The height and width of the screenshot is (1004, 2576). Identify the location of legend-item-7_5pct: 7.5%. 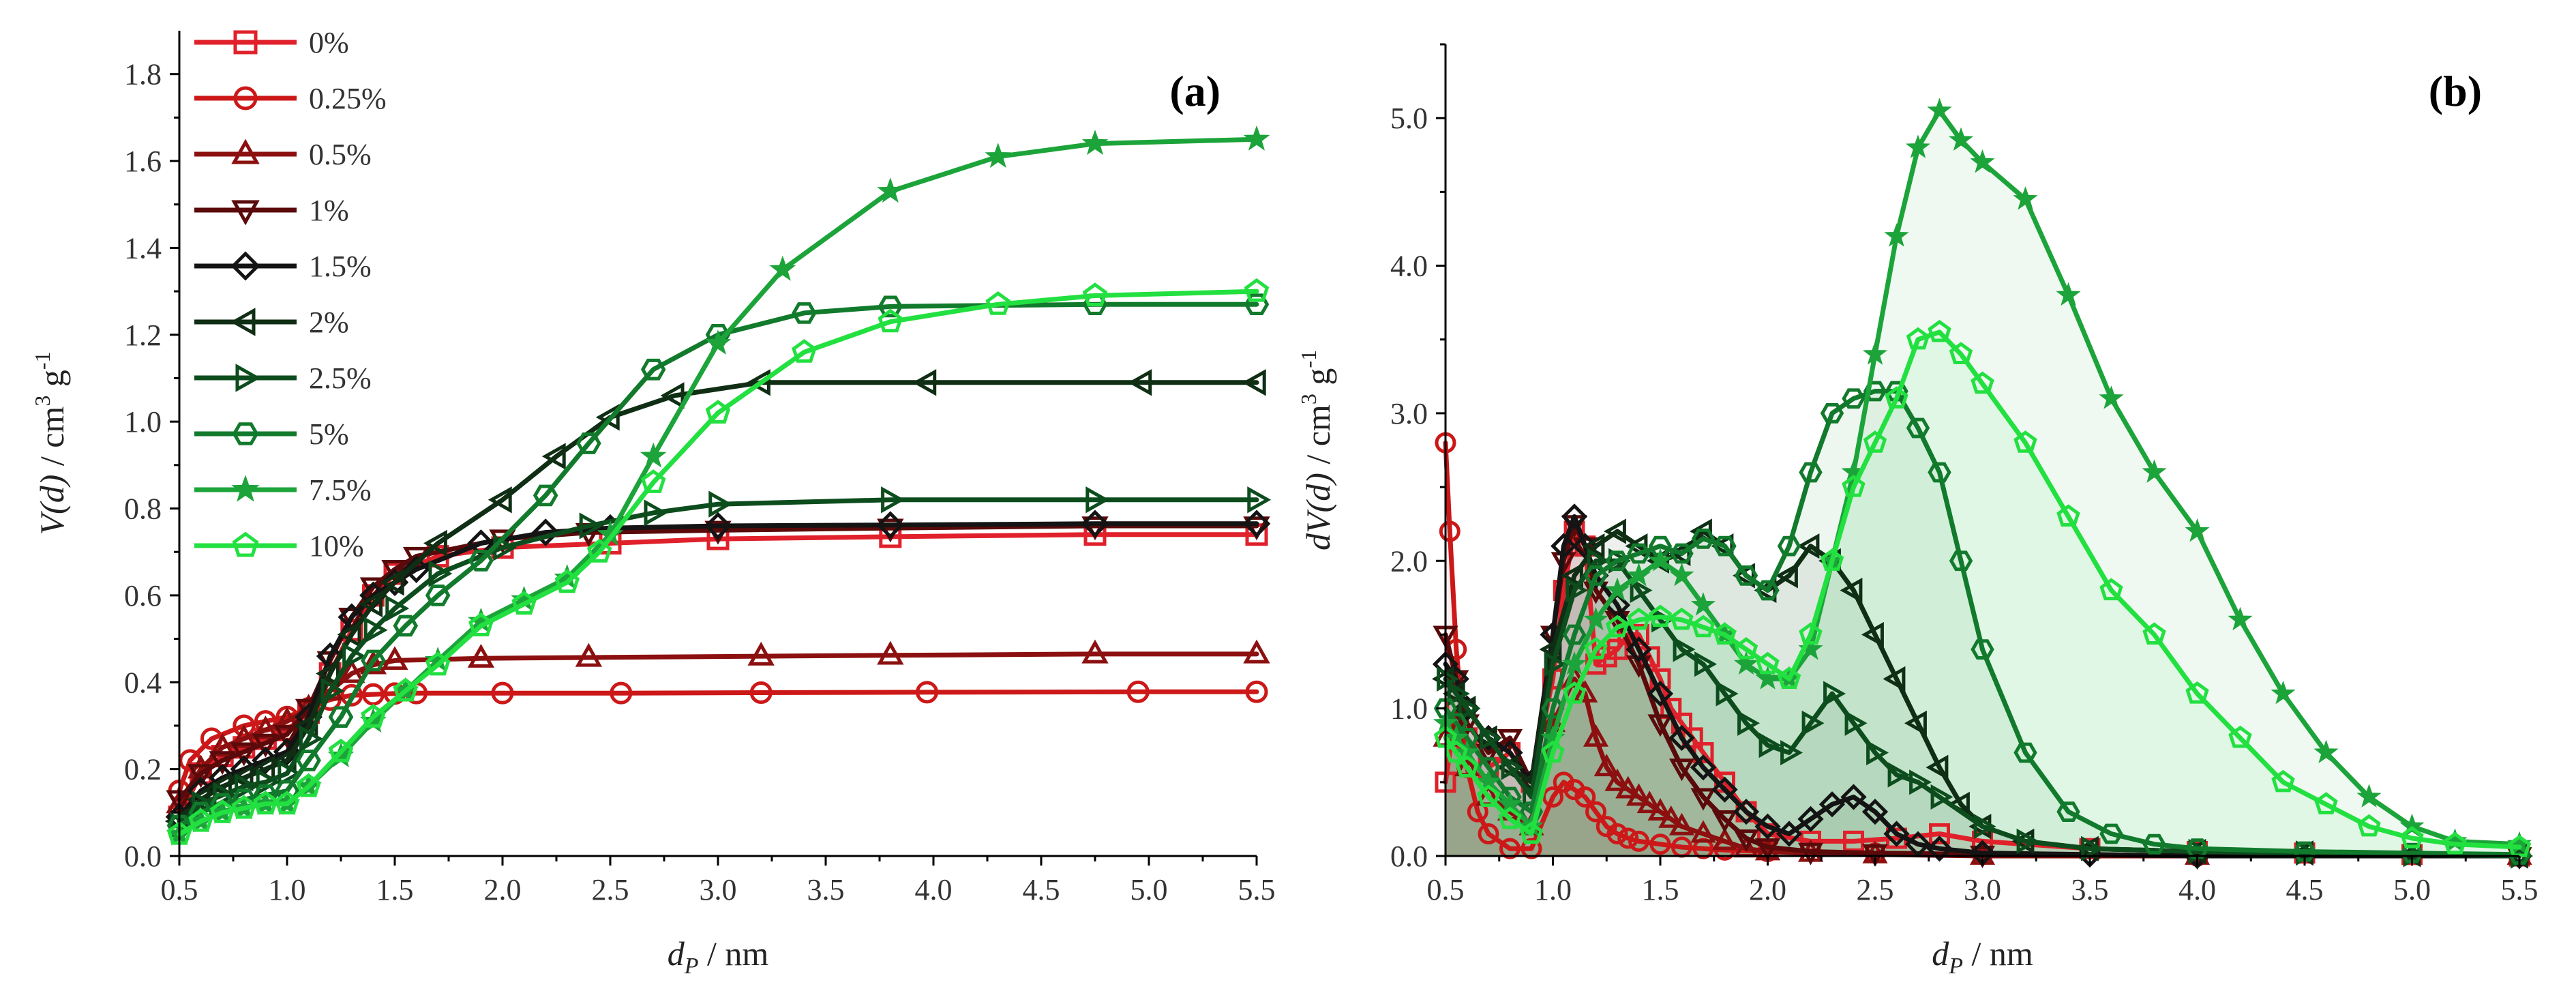
(283, 490).